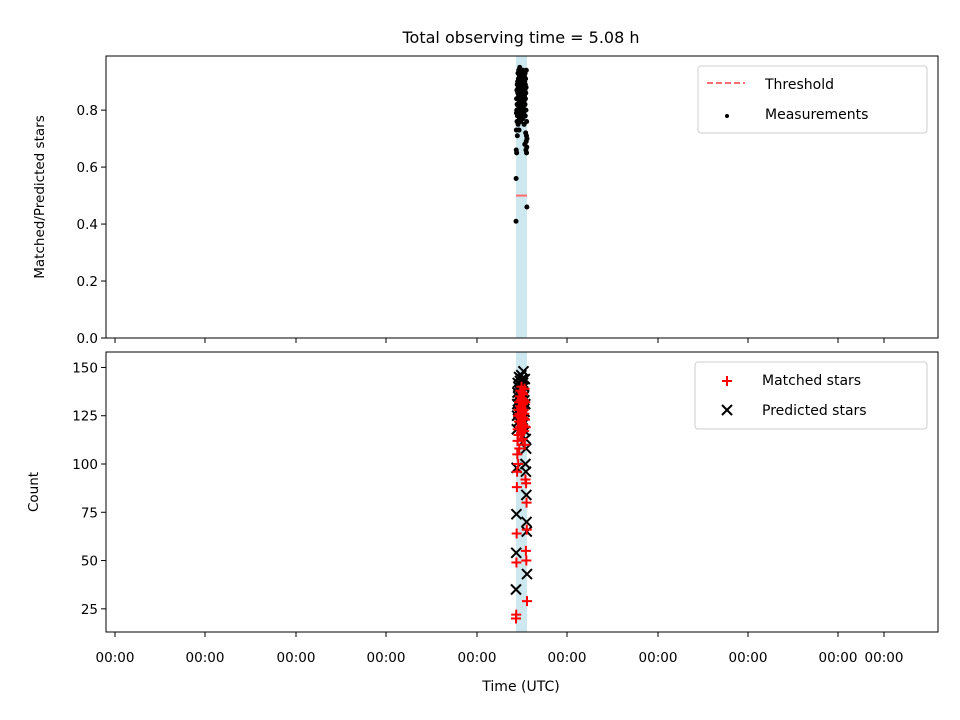  What do you see at coordinates (87, 225) in the screenshot?
I see `top-y-tick-label: 0.4` at bounding box center [87, 225].